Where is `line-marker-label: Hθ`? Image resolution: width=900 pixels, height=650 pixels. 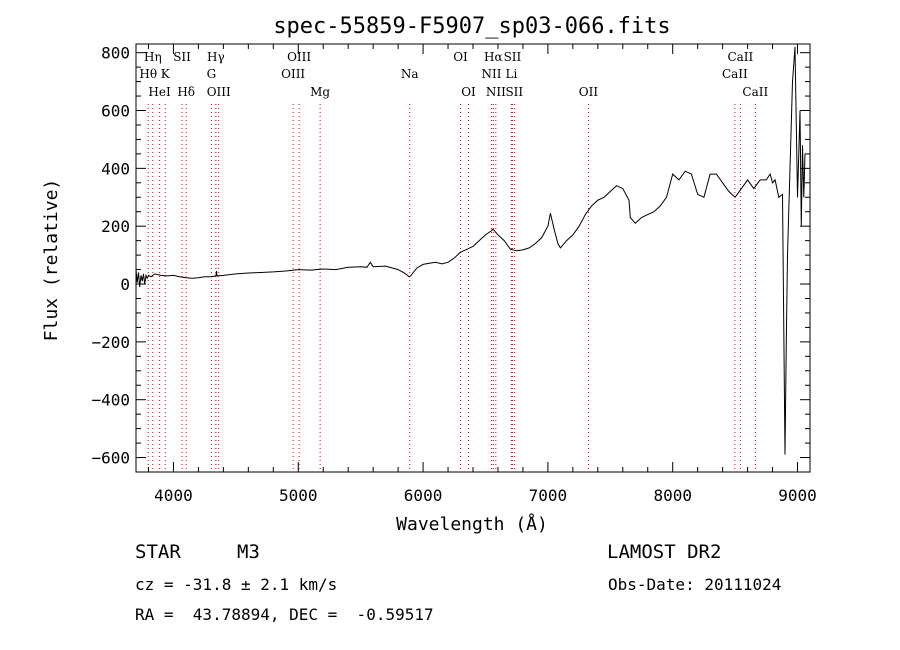
line-marker-label: Hθ is located at coordinates (148, 74).